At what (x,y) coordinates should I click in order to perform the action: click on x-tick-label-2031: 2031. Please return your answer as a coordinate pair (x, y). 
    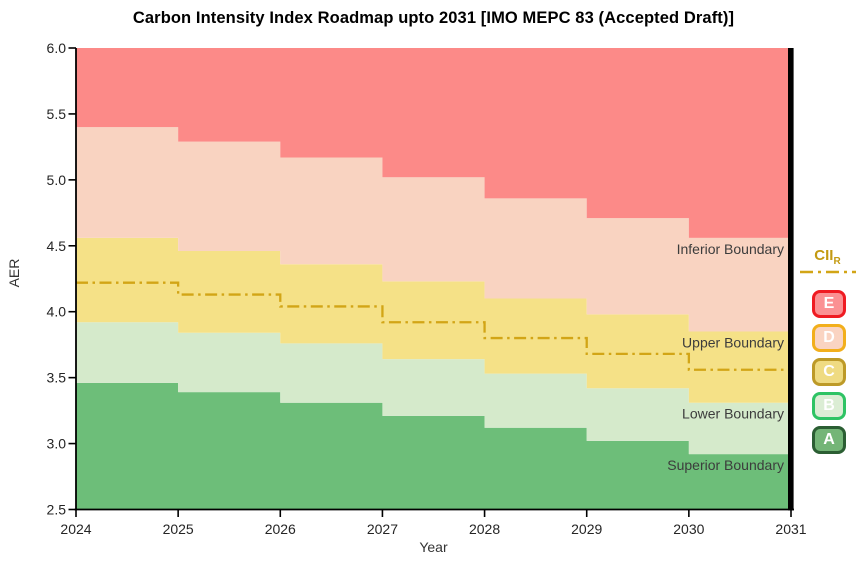
    Looking at the image, I should click on (790, 529).